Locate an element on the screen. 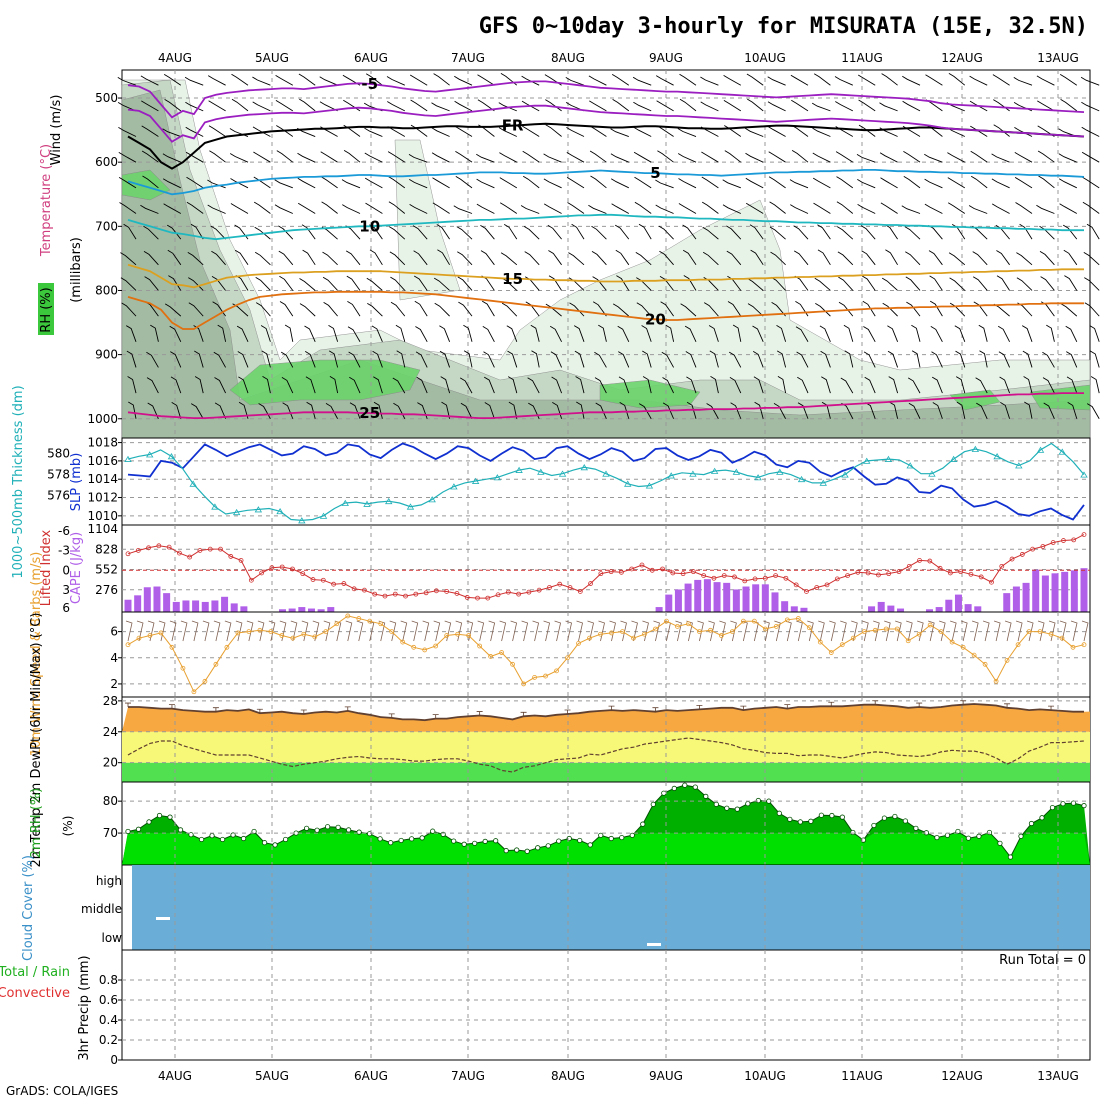 The image size is (1100, 1100). rh2m-tick-label: 70 is located at coordinates (110, 833).